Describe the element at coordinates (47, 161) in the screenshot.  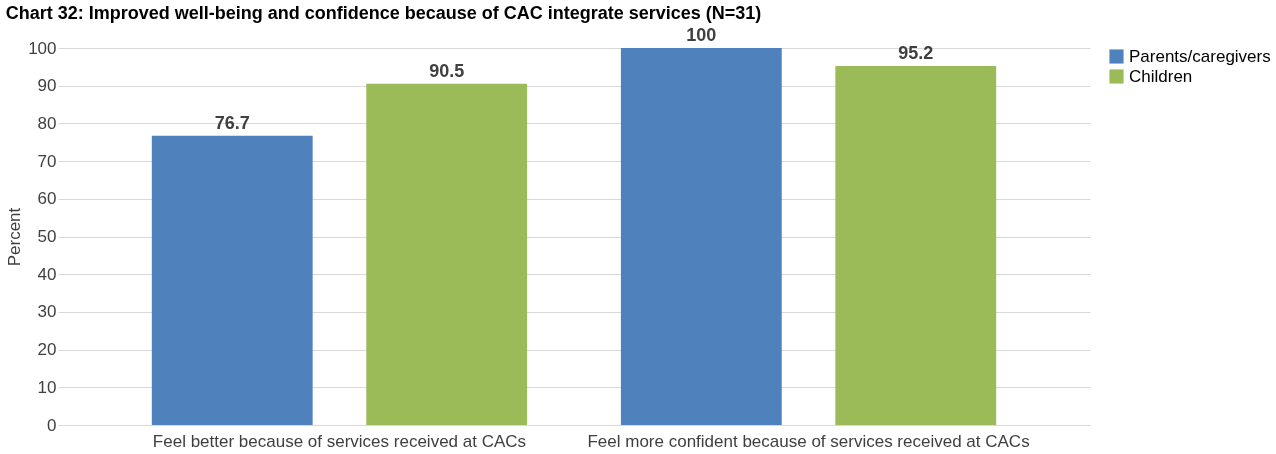
I see `y-tick-label: 70` at that location.